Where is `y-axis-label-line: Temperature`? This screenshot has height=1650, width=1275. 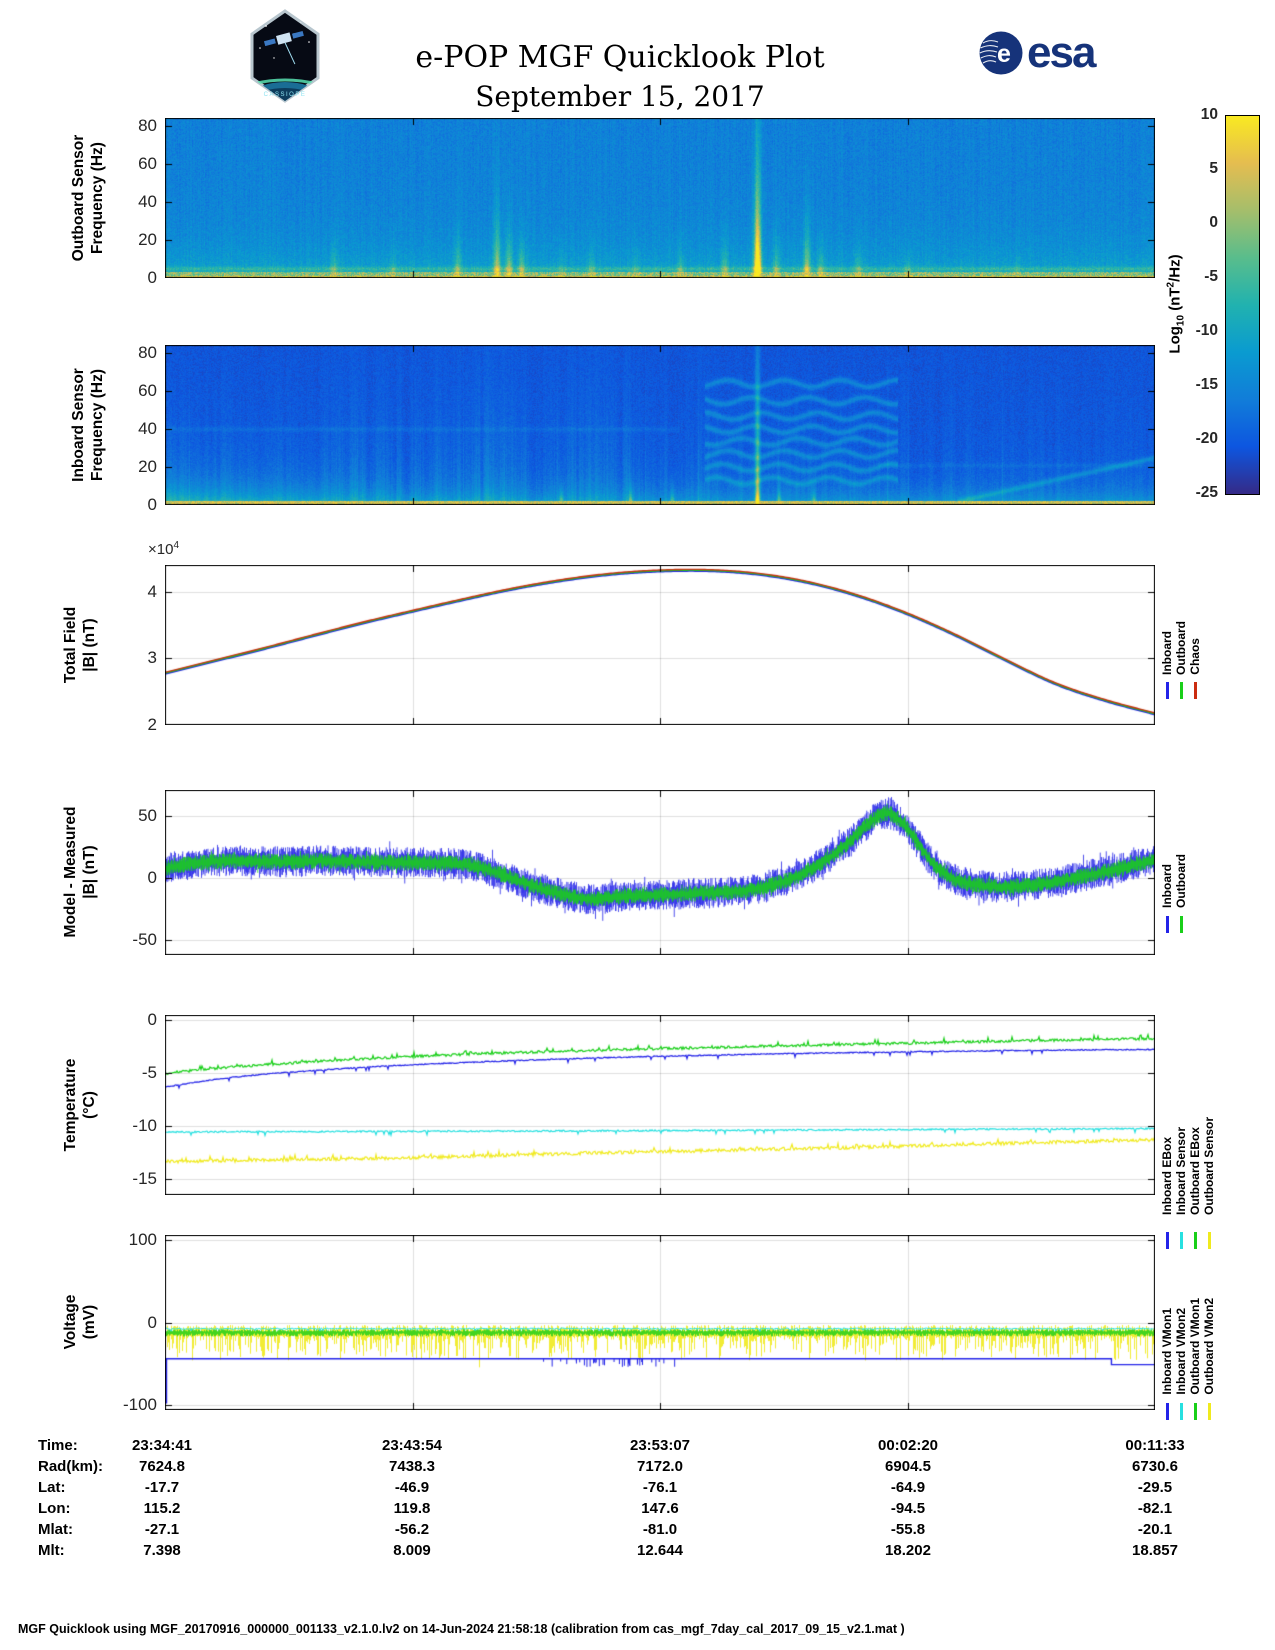
y-axis-label-line: Temperature is located at coordinates (70, 1105).